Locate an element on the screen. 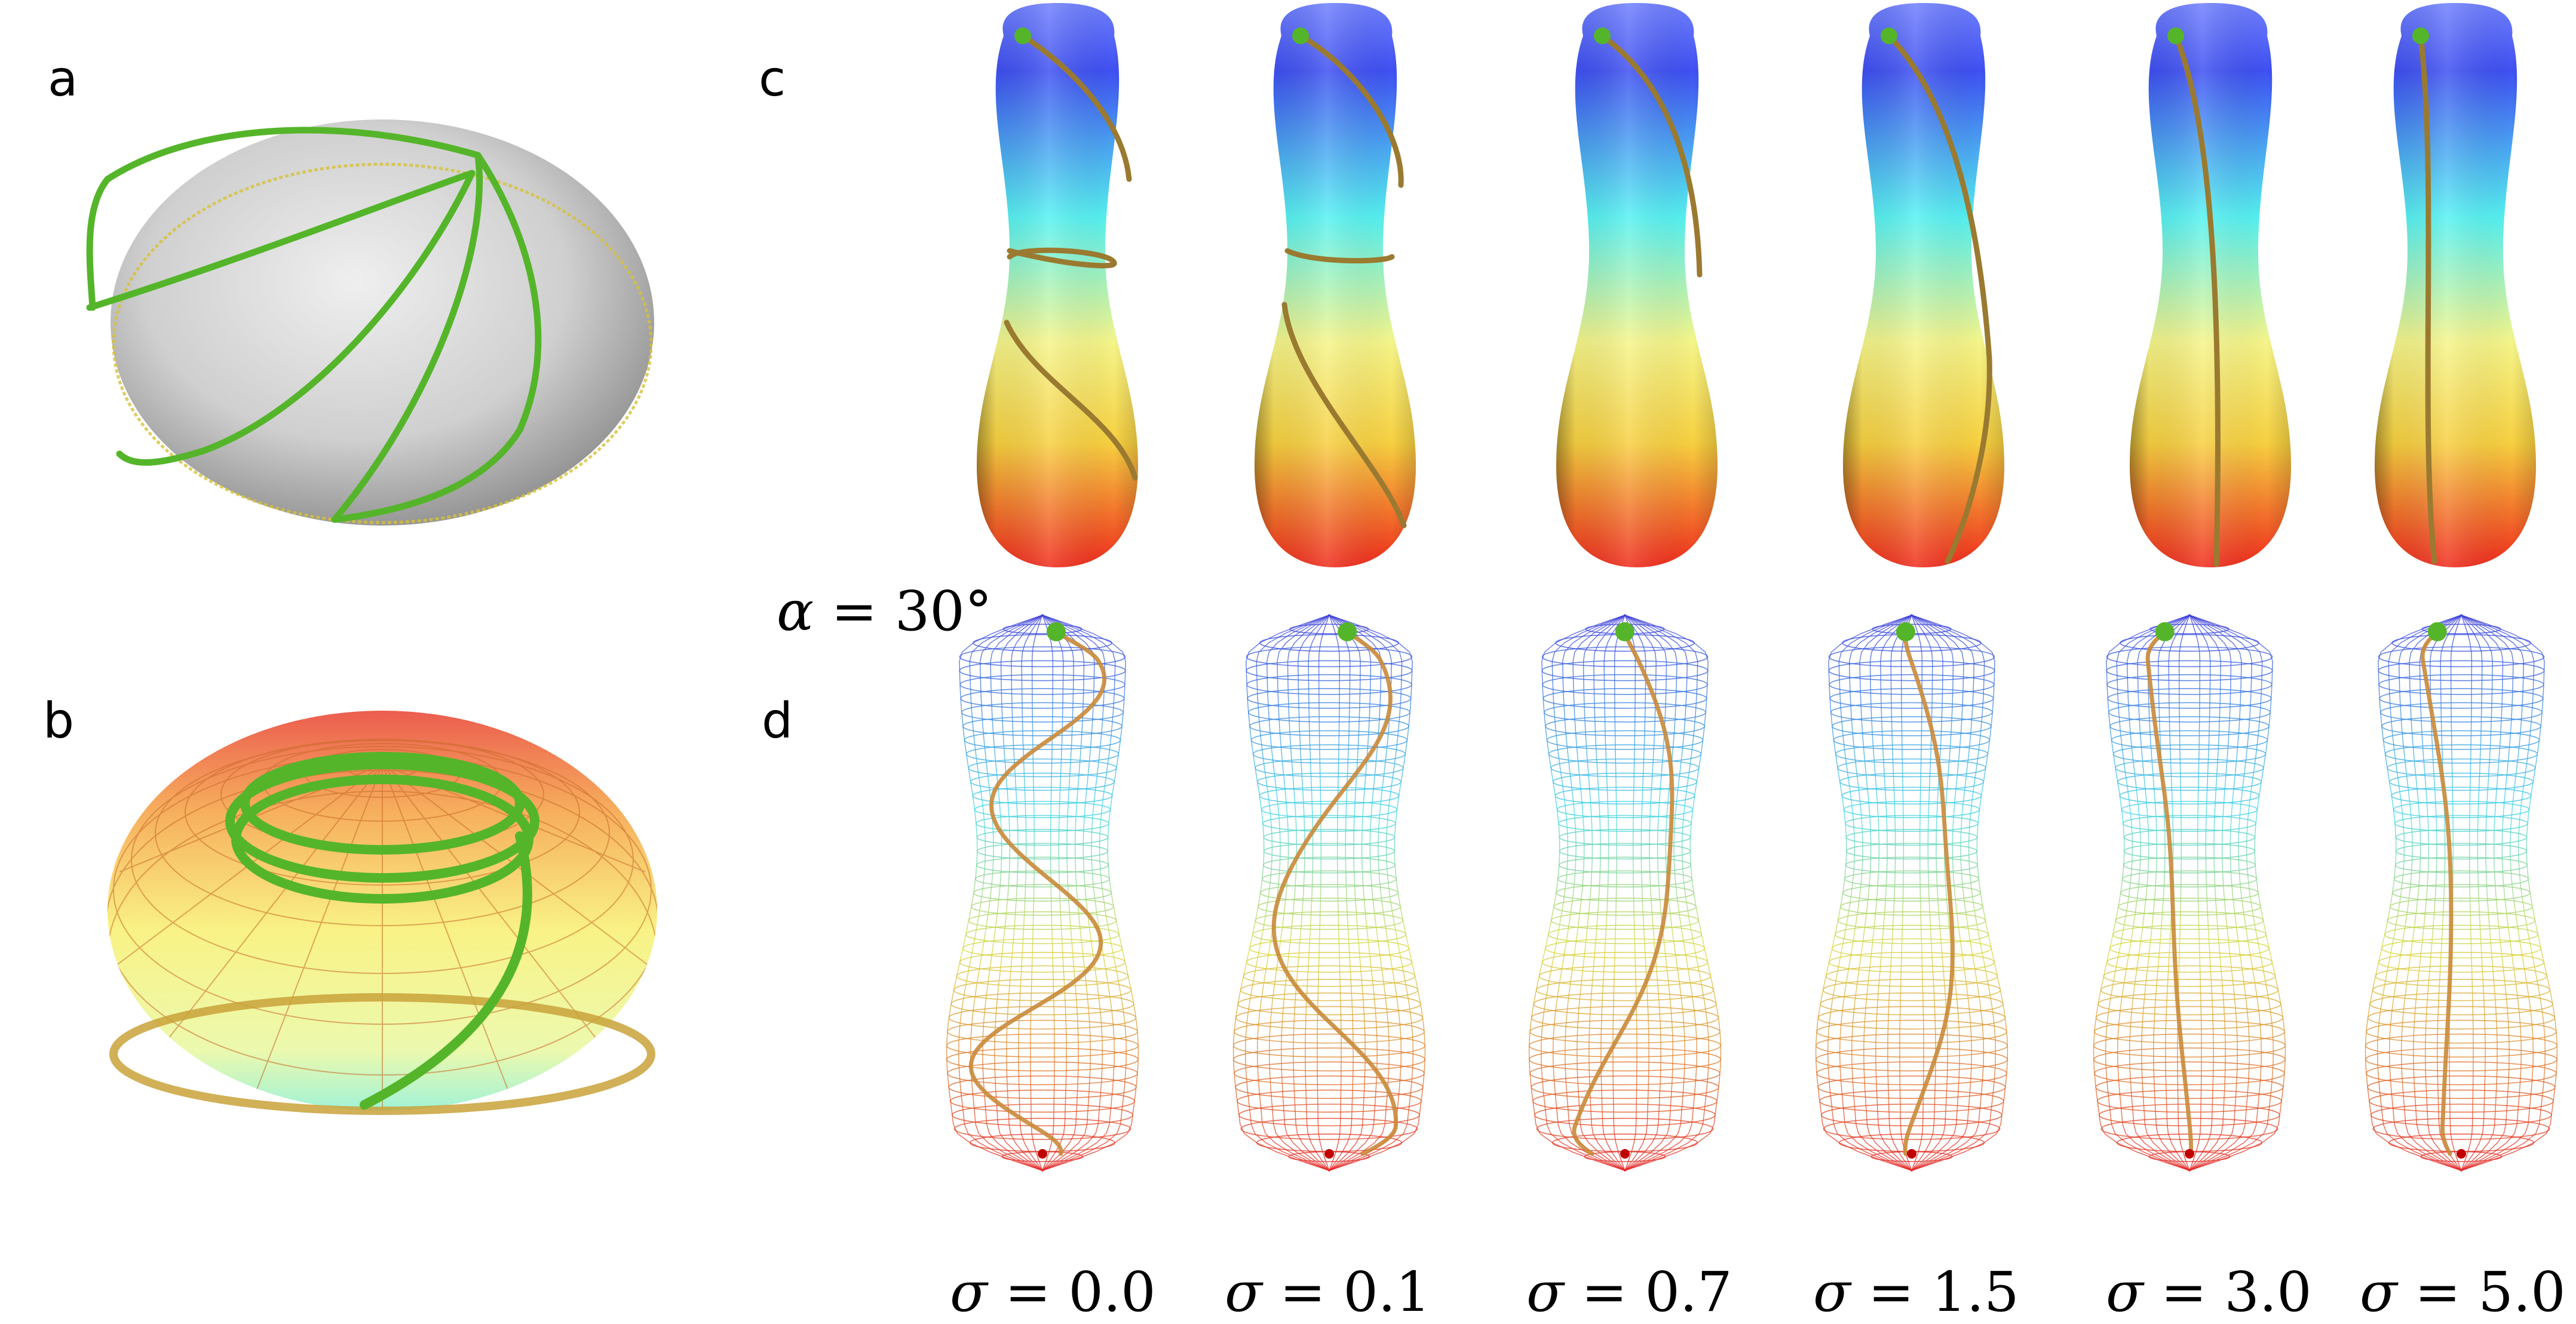 The width and height of the screenshot is (2576, 1324). sigma-label-6: σ = 5.0 is located at coordinates (2463, 1292).